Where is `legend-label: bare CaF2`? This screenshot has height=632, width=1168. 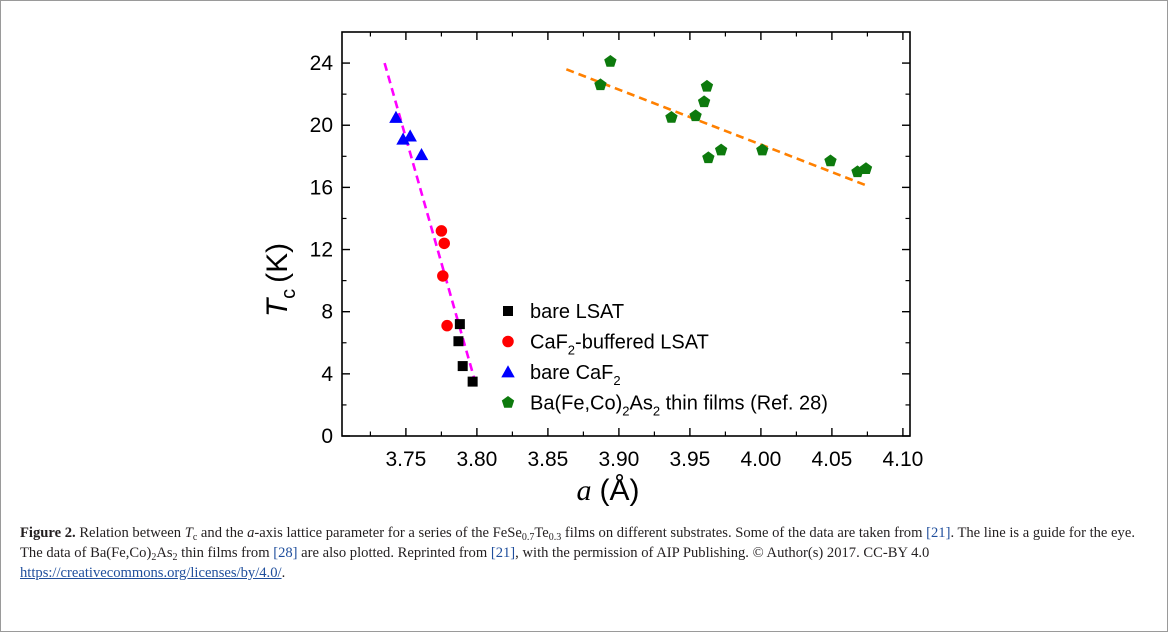 legend-label: bare CaF2 is located at coordinates (575, 375).